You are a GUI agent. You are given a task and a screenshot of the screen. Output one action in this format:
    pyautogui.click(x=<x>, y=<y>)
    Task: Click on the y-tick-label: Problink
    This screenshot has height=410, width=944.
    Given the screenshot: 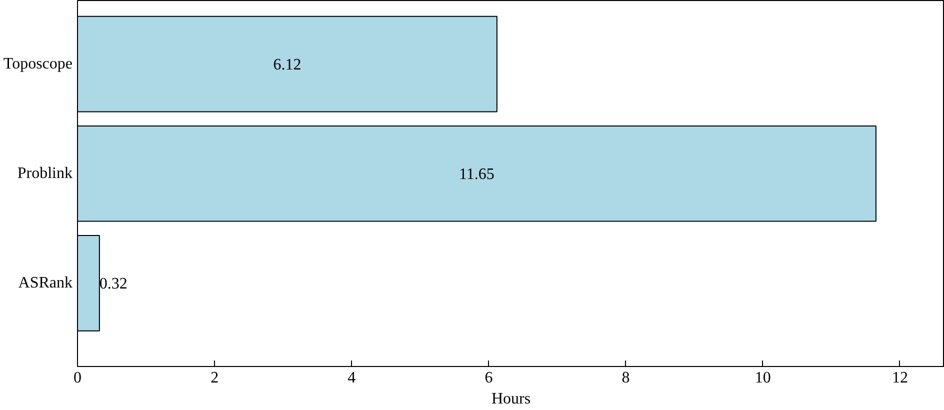 What is the action you would take?
    pyautogui.click(x=45, y=173)
    